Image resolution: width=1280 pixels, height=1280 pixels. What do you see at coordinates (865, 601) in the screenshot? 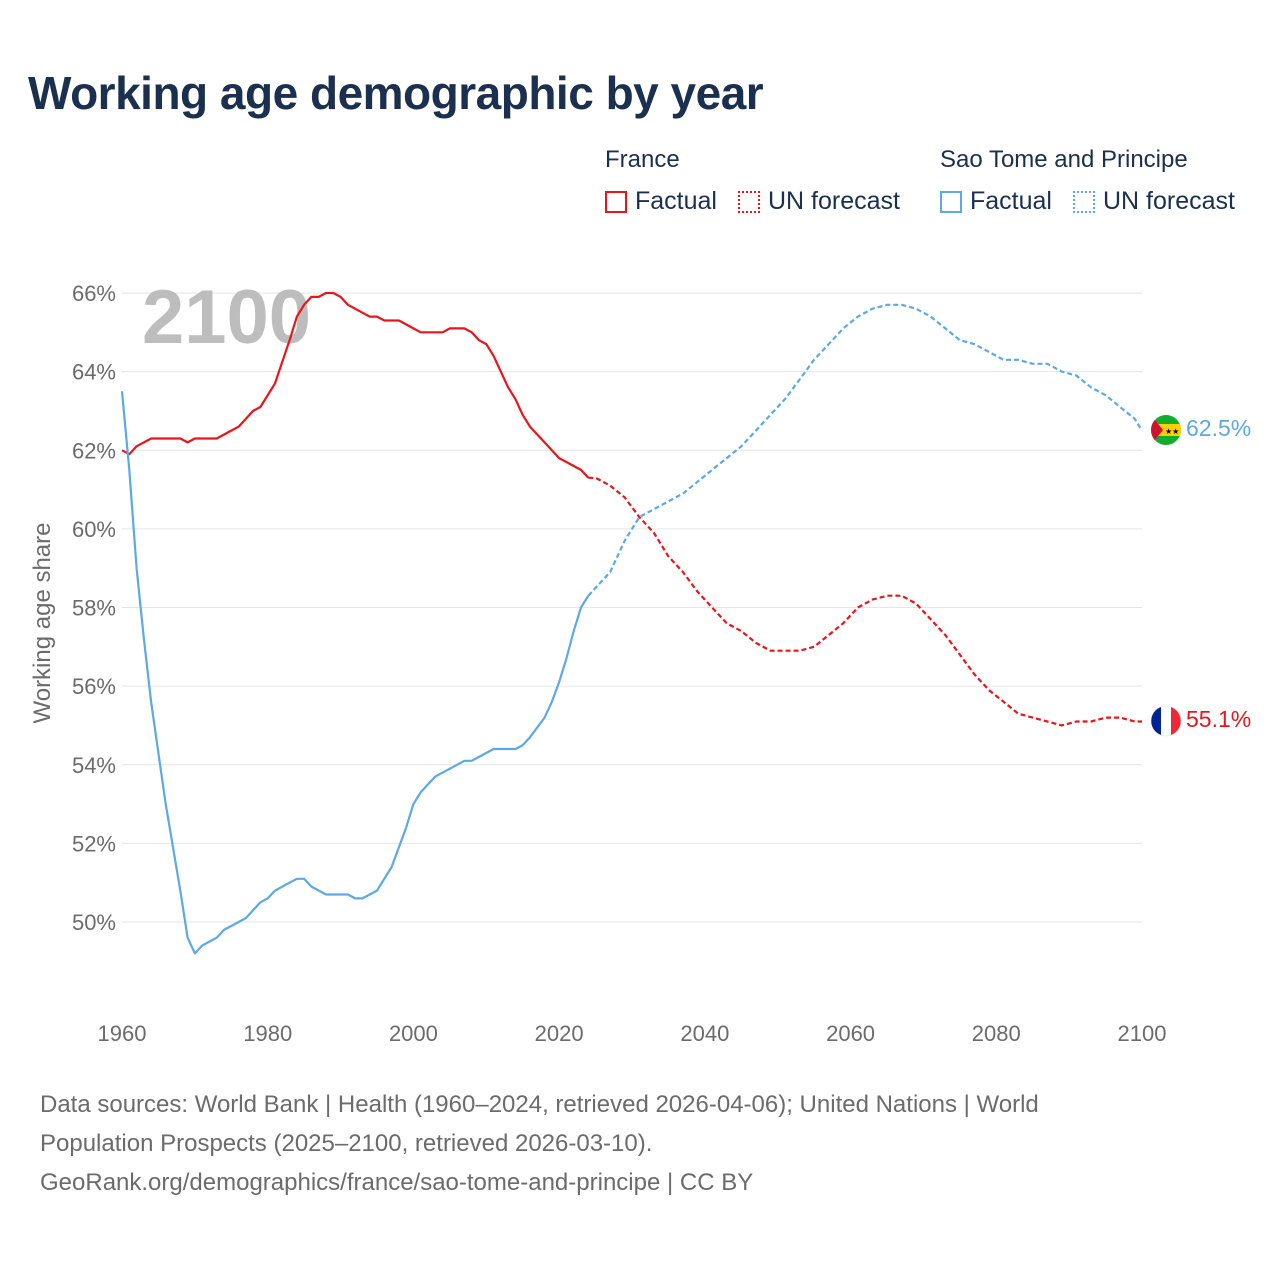
I see `series-line-france-forecast` at bounding box center [865, 601].